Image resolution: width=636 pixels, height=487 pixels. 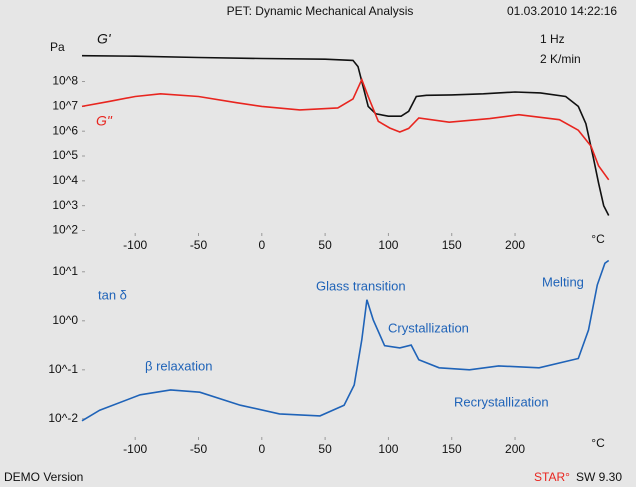 What do you see at coordinates (65, 230) in the screenshot?
I see `y-tick-label: 10^2` at bounding box center [65, 230].